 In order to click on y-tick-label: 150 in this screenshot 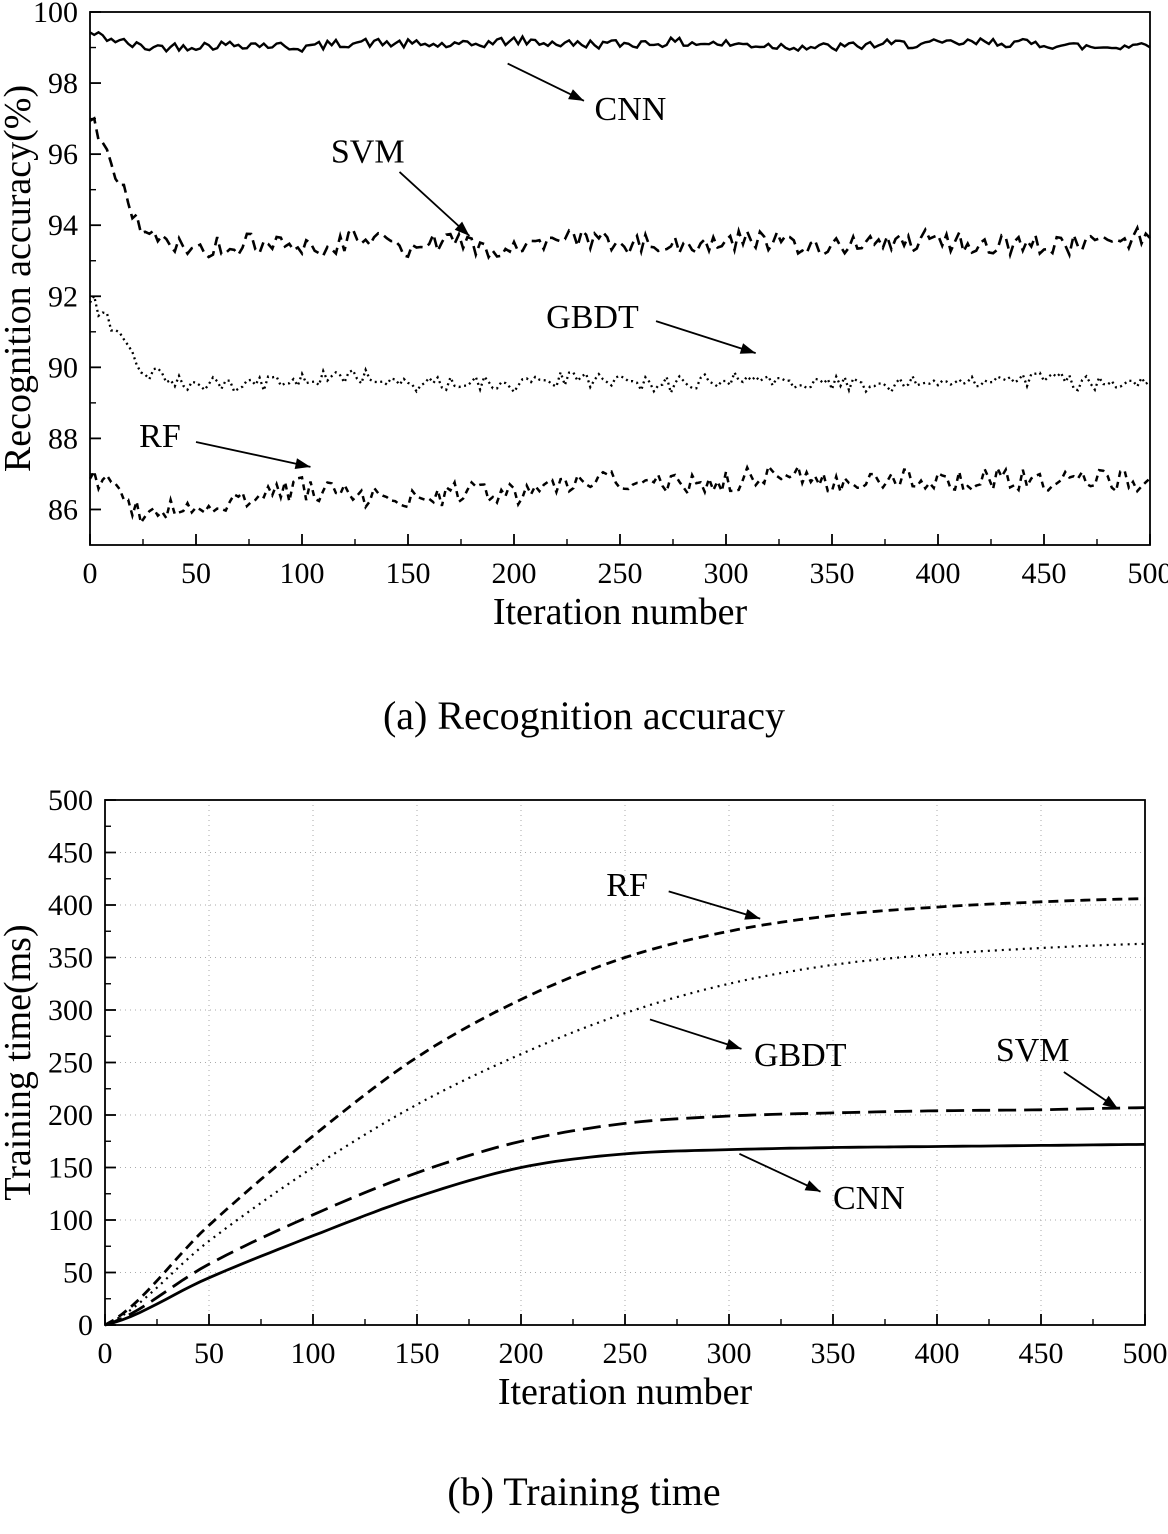, I will do `click(70, 1168)`.